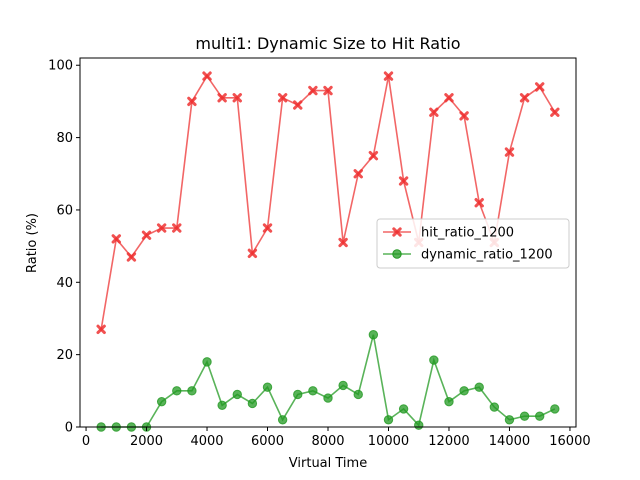  I want to click on x-axis: 0 2000 4000 6000 8000 10000 12000 14000 16000, so click(336, 438).